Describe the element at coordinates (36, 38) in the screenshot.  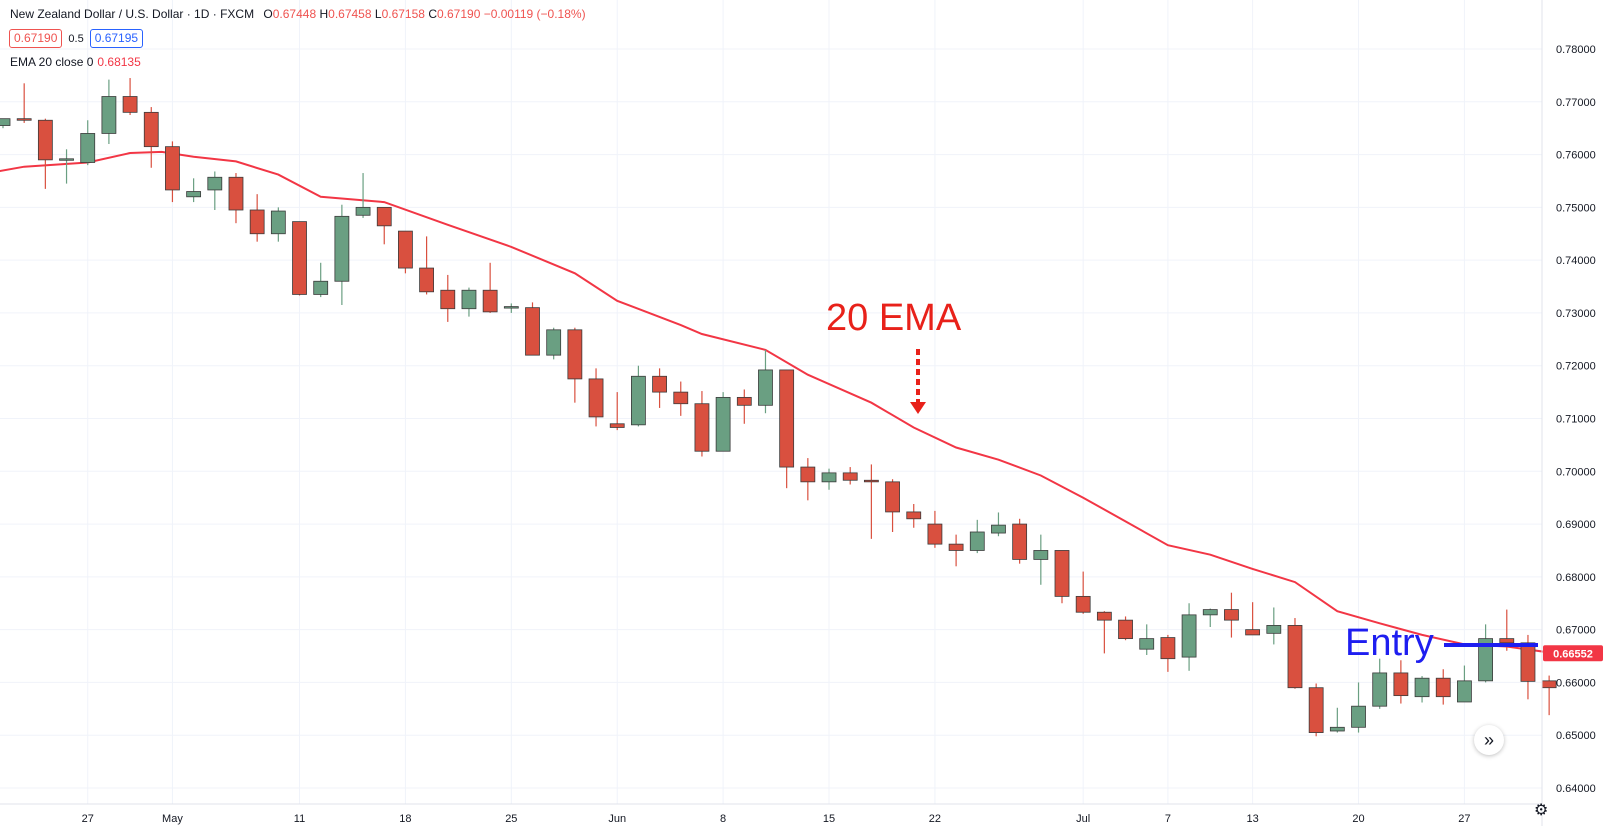
I see `sell-button: 0.67190` at that location.